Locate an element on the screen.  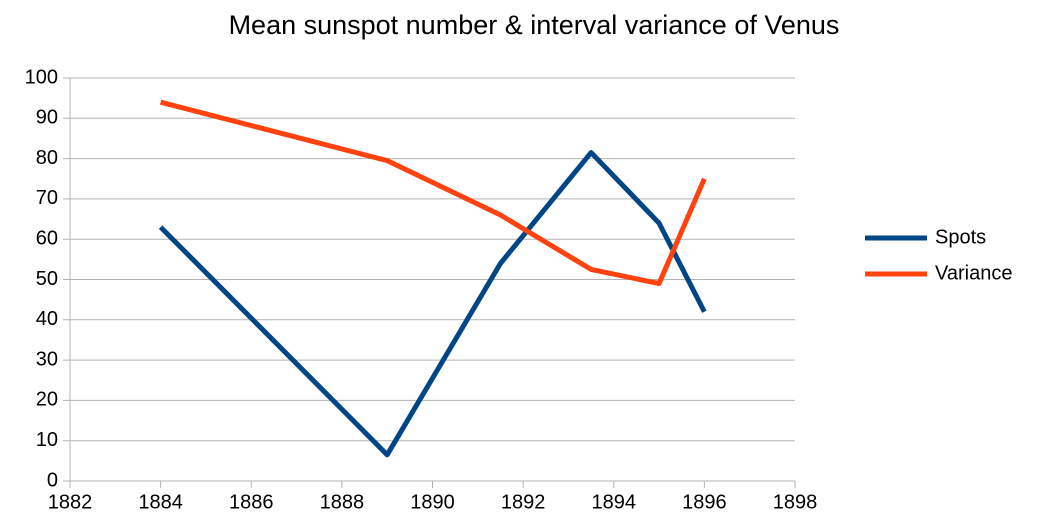
y-tick-label: 50 is located at coordinates (47, 279).